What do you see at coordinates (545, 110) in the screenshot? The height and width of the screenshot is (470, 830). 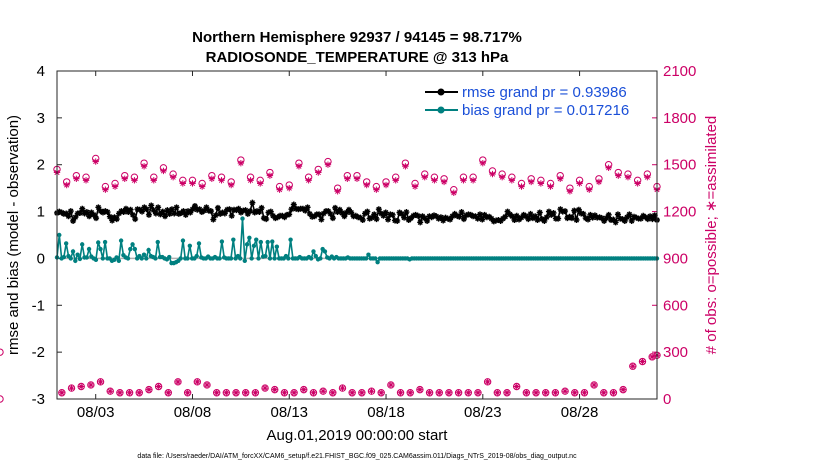 I see `legend-label-bias: bias grand pr = 0.017216` at bounding box center [545, 110].